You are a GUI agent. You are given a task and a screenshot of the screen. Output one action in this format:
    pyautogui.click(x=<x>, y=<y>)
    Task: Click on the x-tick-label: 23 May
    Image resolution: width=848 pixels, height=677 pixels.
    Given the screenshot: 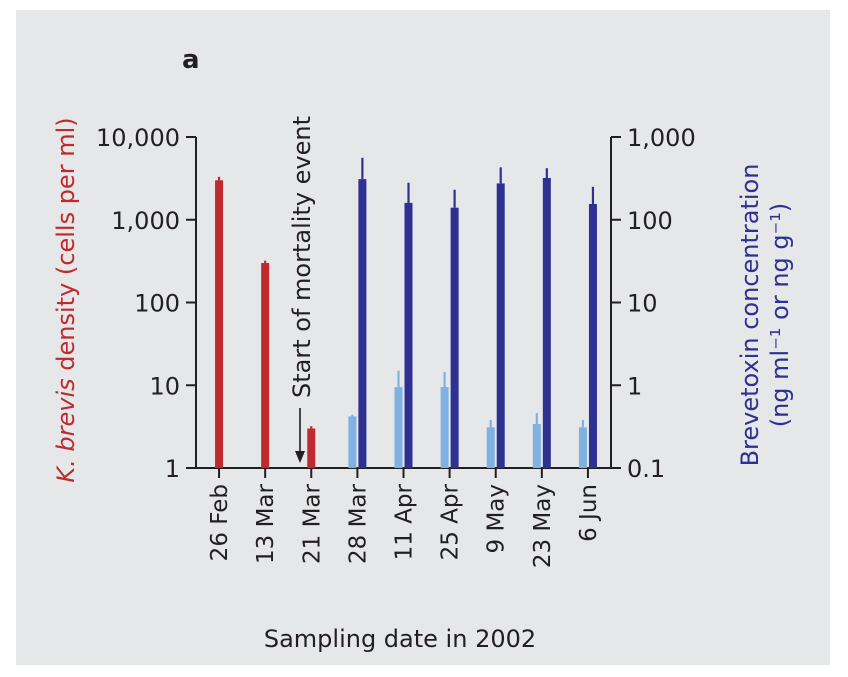 What is the action you would take?
    pyautogui.click(x=543, y=526)
    